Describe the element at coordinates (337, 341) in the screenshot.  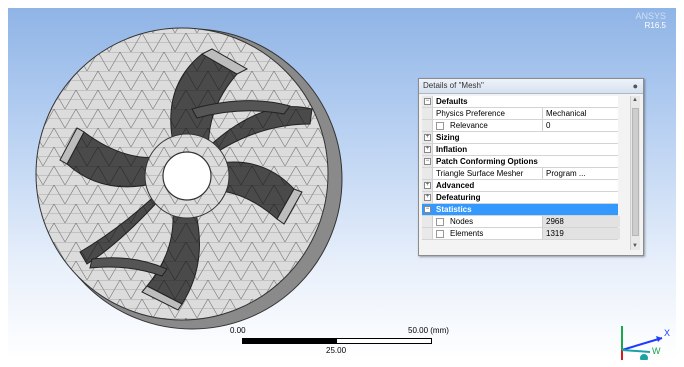
I see `scale-ruler` at that location.